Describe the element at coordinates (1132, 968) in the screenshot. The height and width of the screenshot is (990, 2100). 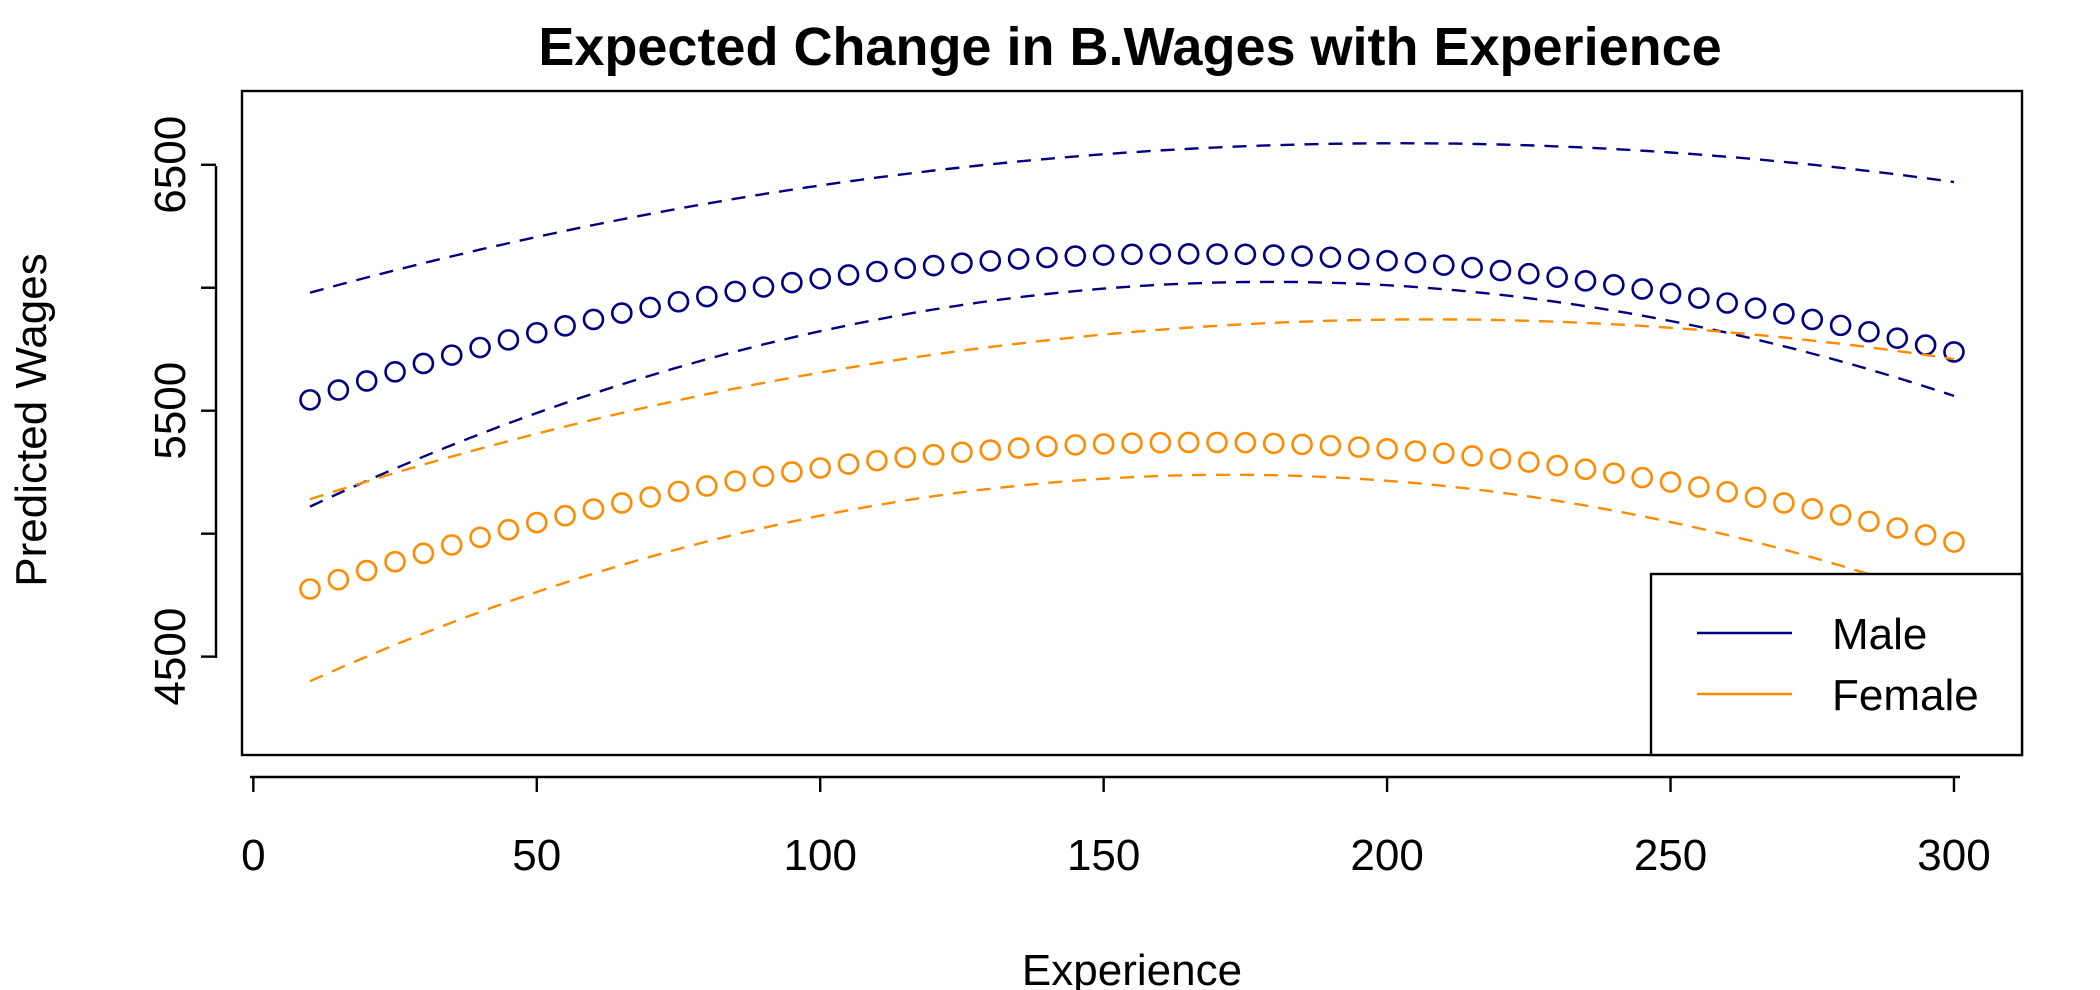
I see `x-axis-label: Experience` at that location.